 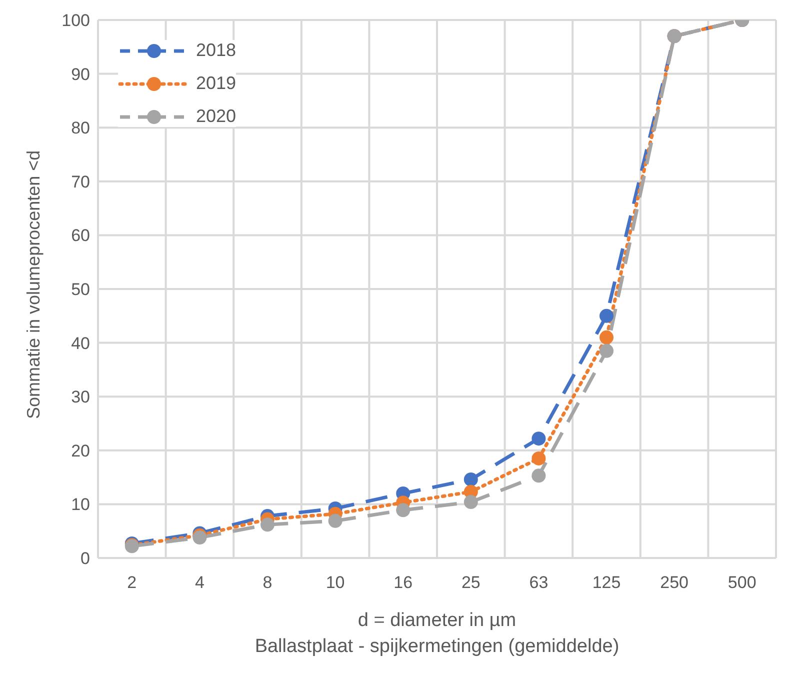 I want to click on text: Ballastplaat - spijkermetingen (gemiddelde), so click(x=437, y=647).